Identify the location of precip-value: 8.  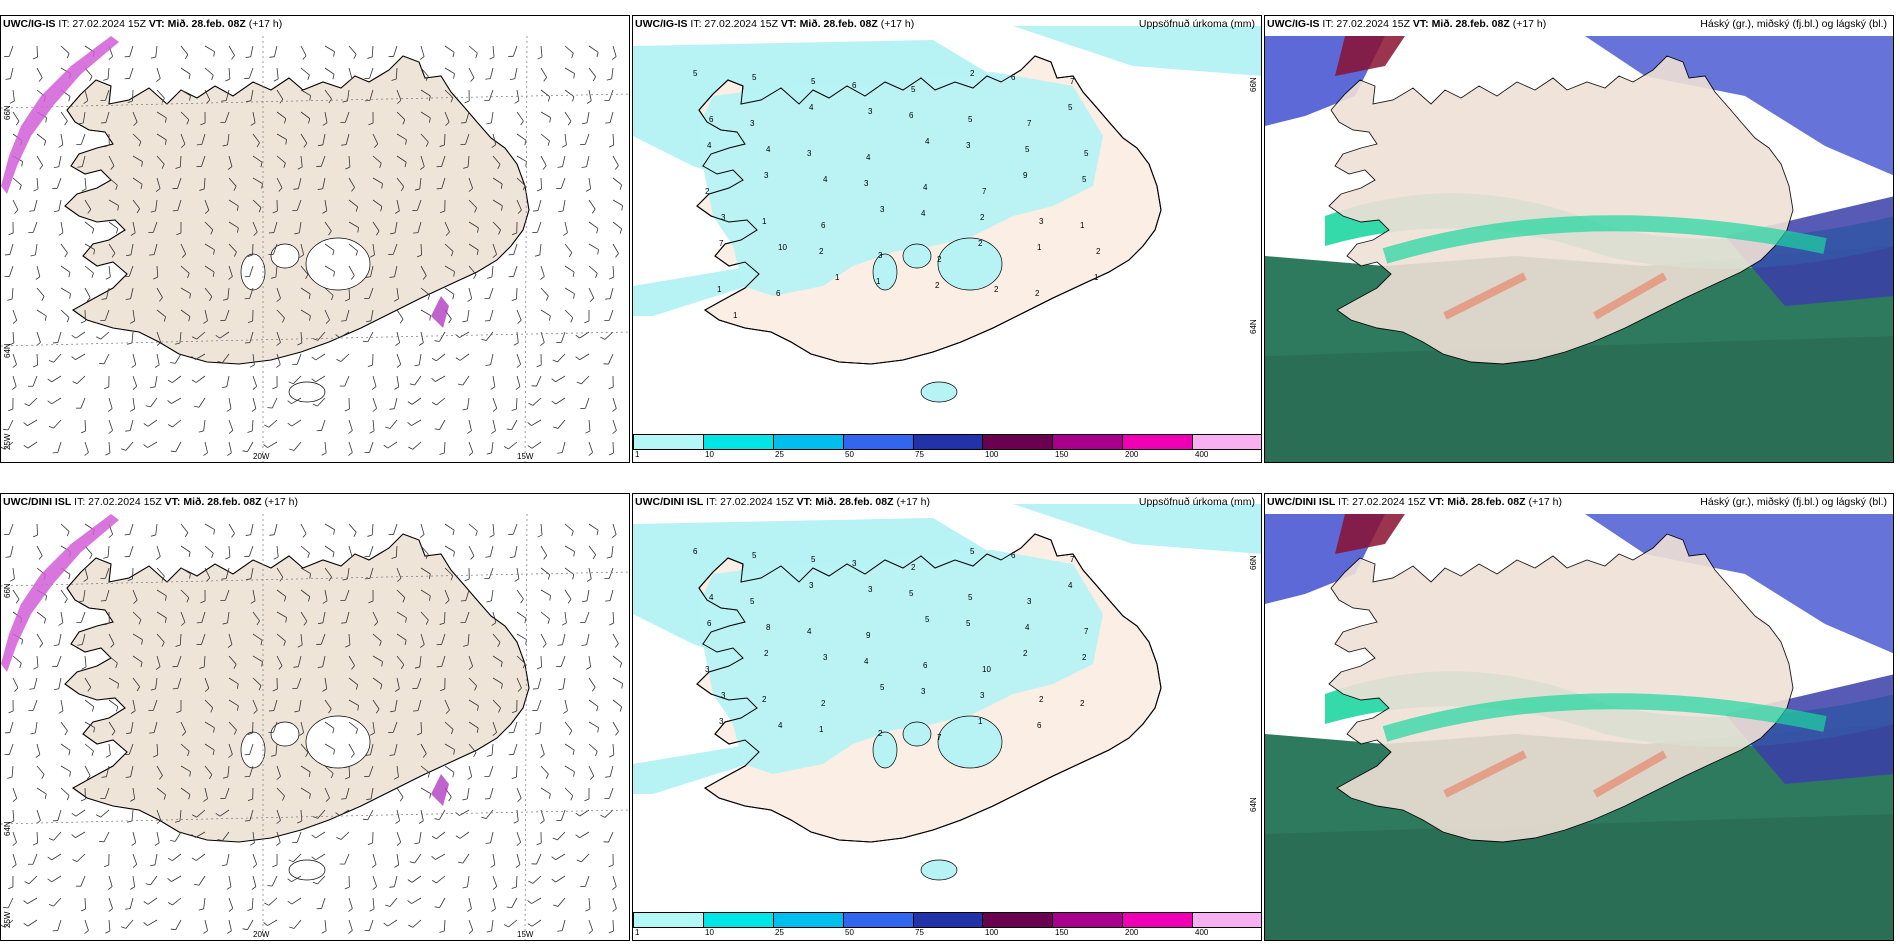
(768, 627).